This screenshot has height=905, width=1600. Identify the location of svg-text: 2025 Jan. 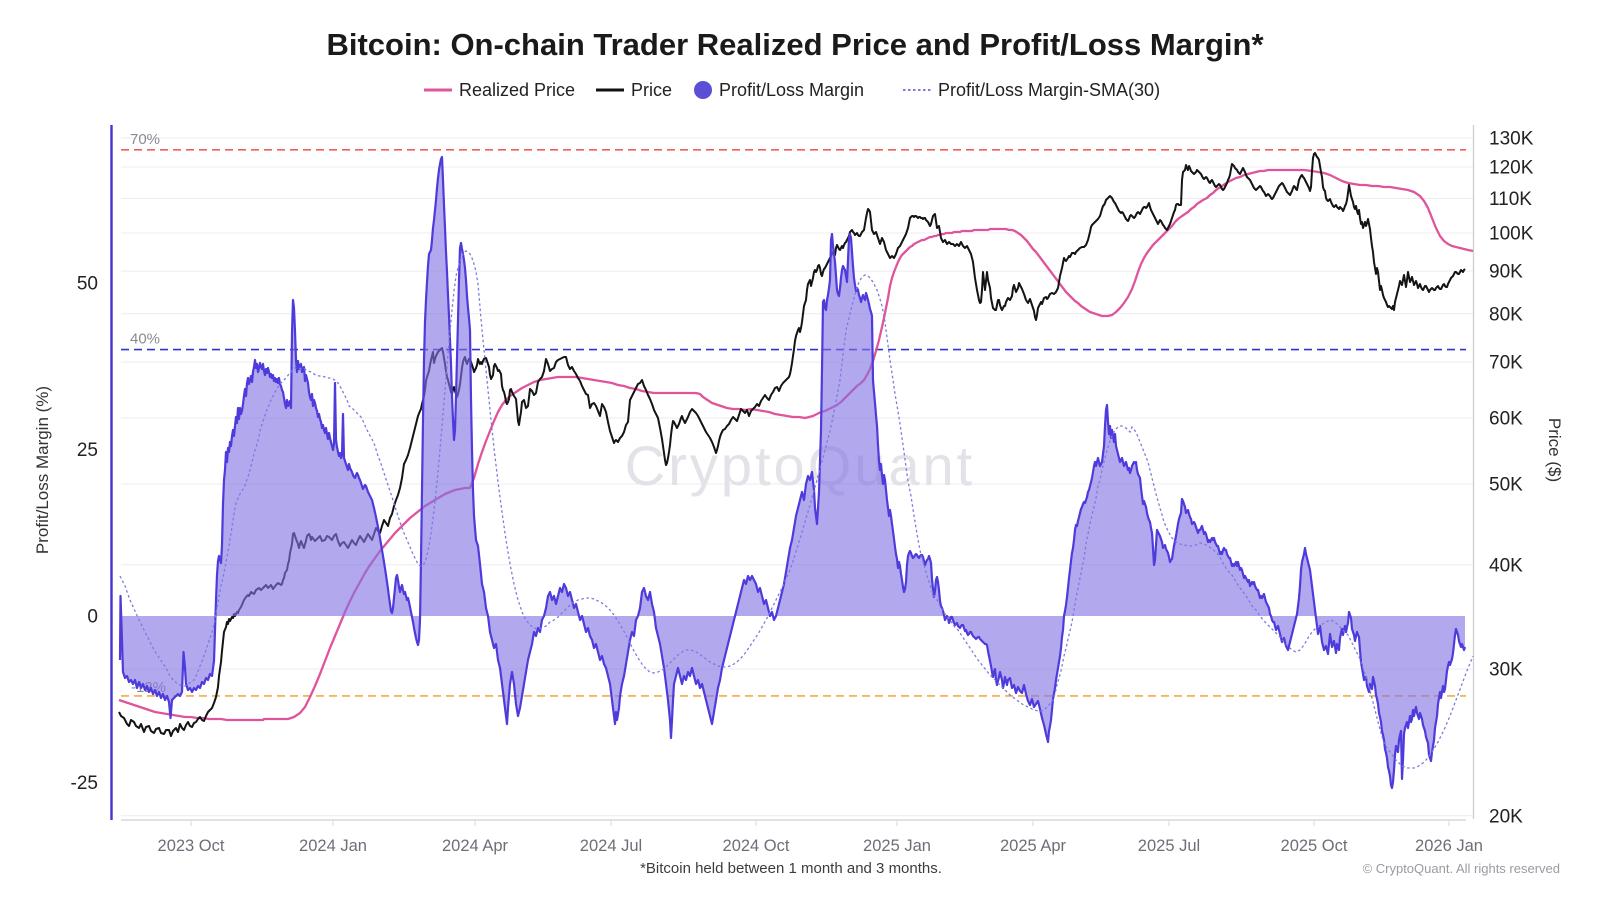
(897, 846).